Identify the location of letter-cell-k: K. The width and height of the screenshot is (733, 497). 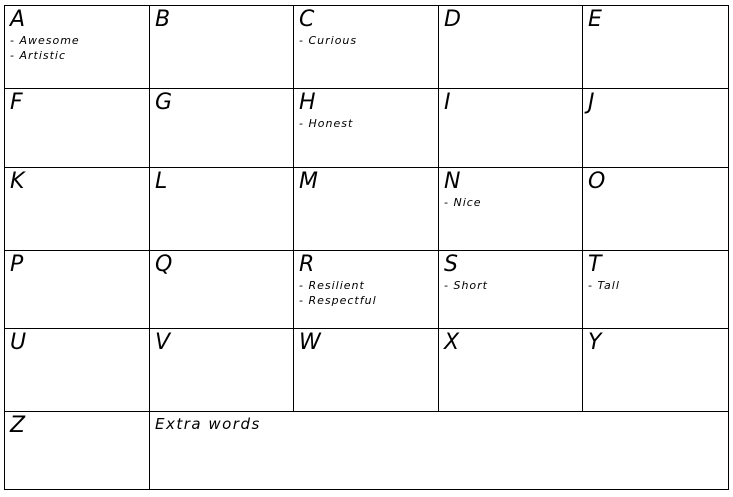
(77, 209).